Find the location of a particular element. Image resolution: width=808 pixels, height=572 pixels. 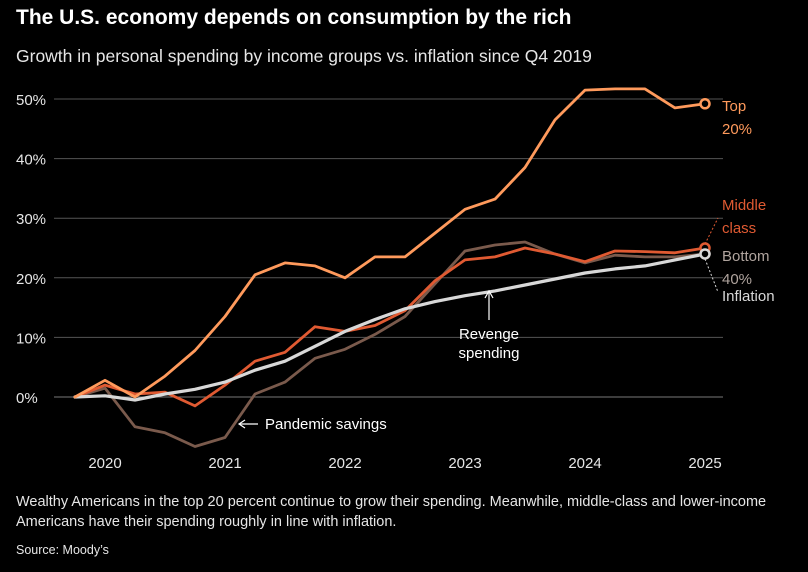

annotations: Revenge spending Pandemic savings is located at coordinates (378, 361).